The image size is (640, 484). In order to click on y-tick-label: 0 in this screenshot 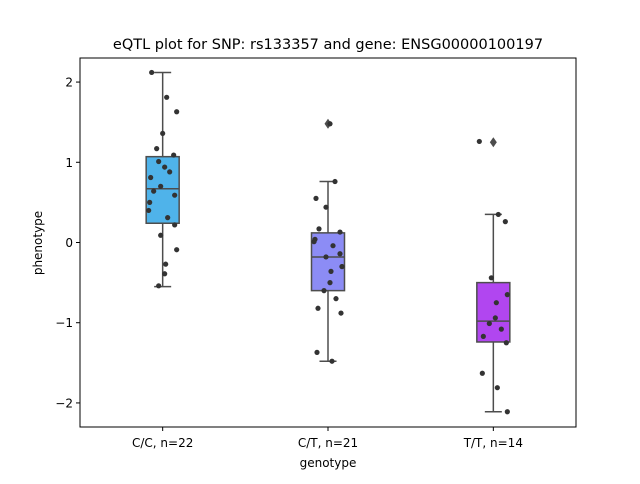, I will do `click(69, 243)`.